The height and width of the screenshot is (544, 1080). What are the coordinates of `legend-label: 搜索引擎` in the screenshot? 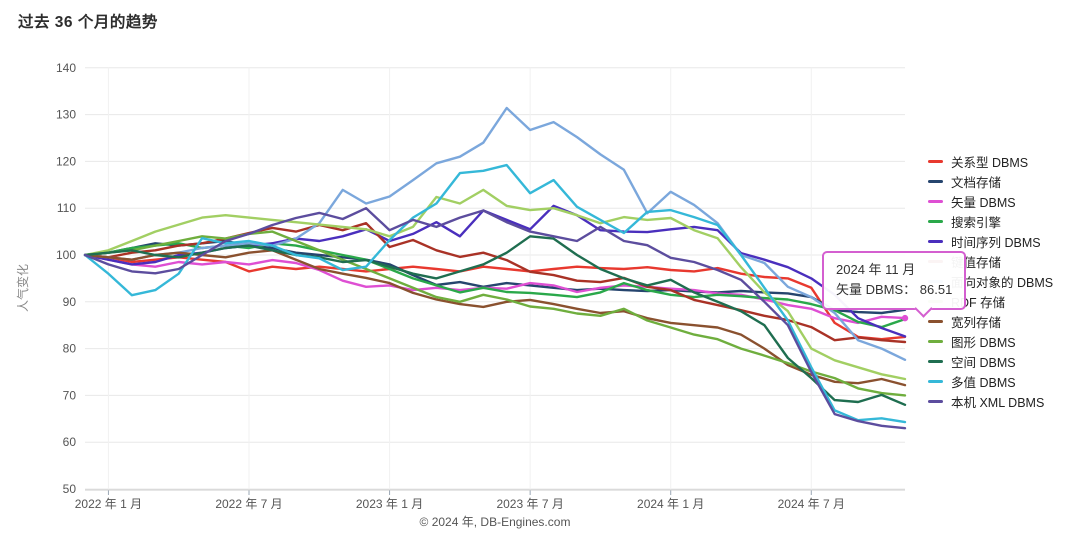 It's located at (976, 222).